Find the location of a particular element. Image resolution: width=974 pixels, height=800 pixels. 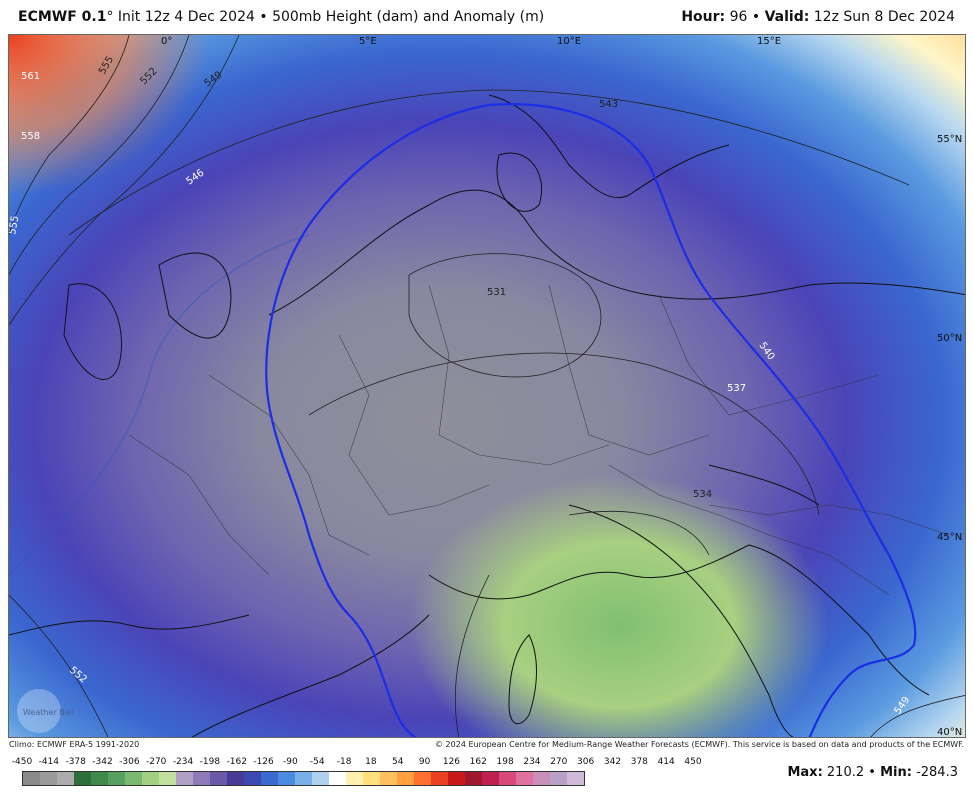

max-label: Max: is located at coordinates (805, 772).